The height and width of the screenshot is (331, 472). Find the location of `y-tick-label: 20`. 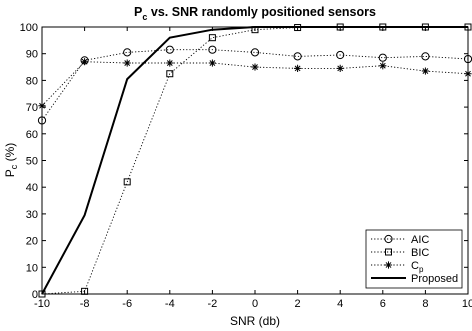

y-tick-label: 20 is located at coordinates (32, 242).